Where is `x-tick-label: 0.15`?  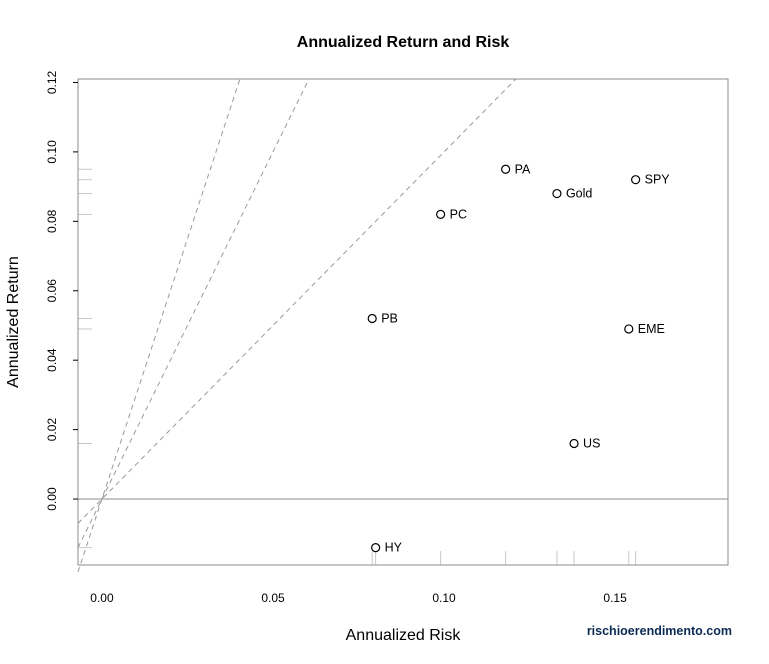
x-tick-label: 0.15 is located at coordinates (615, 598).